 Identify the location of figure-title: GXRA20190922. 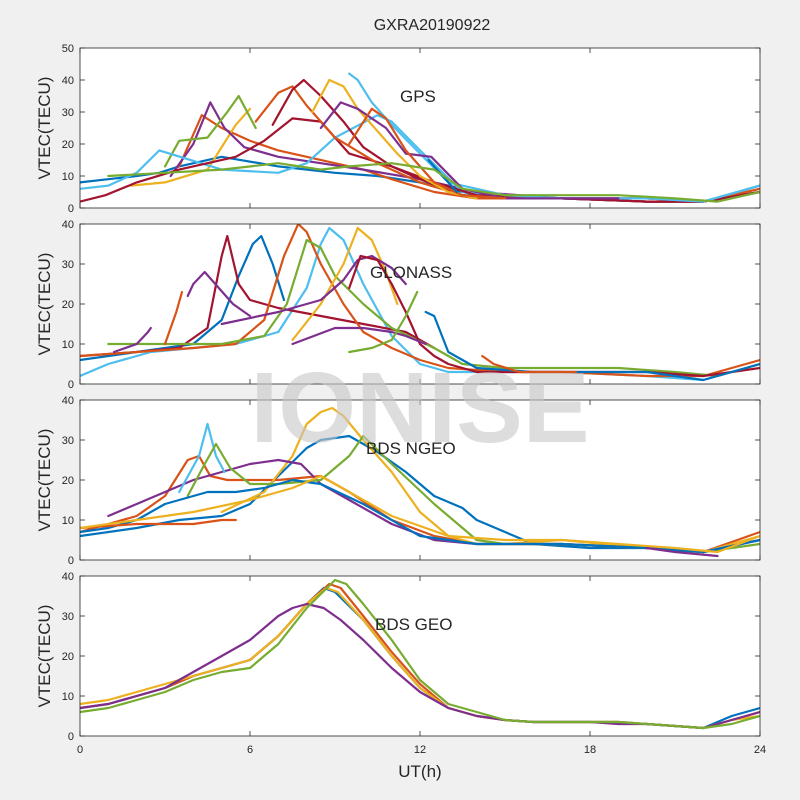
(432, 25).